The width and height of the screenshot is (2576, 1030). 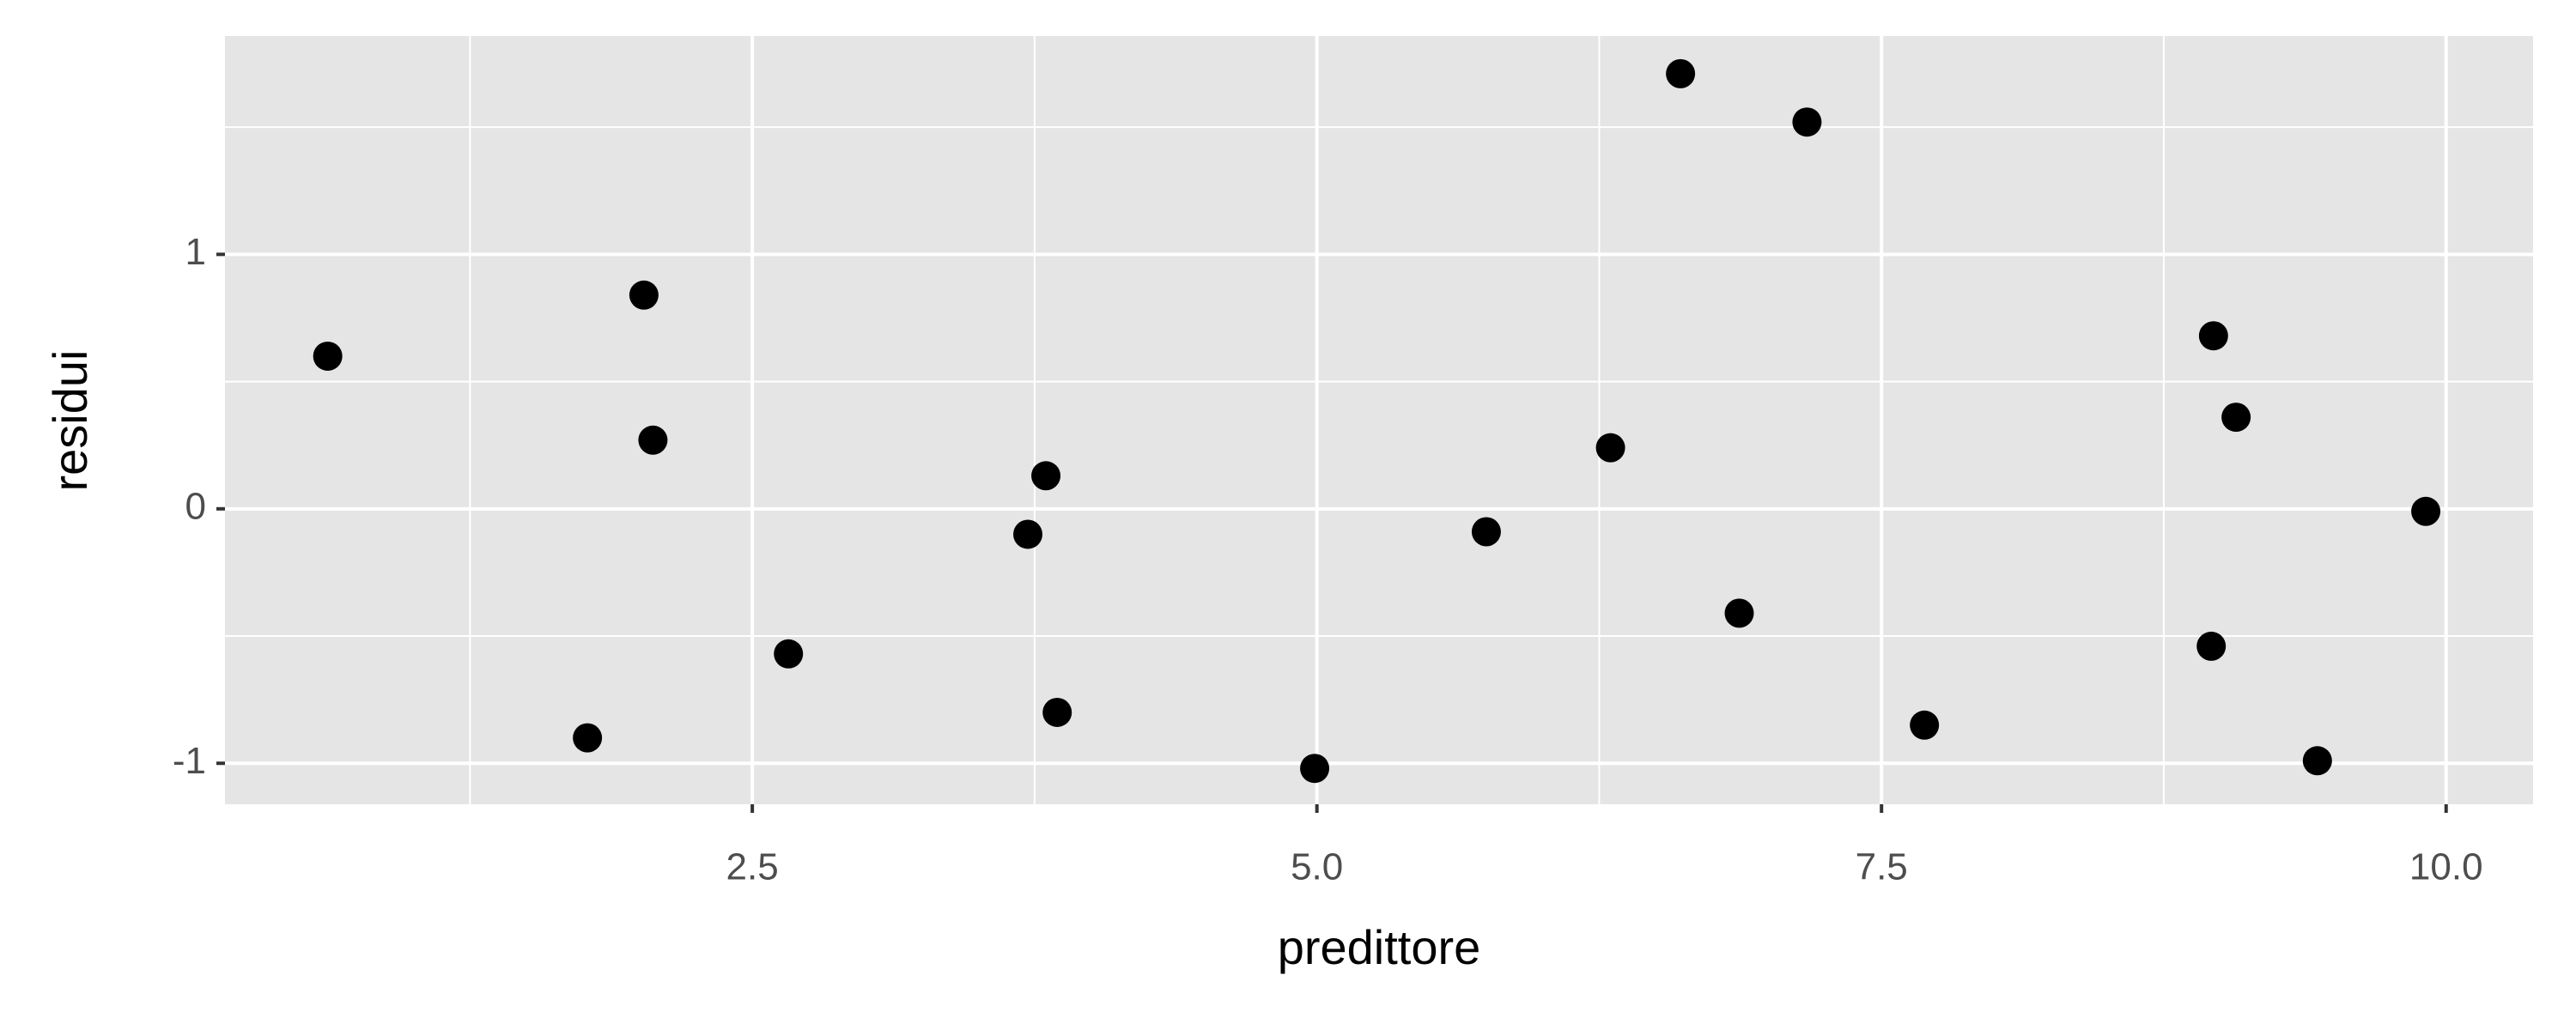 I want to click on y-tick-label: 0, so click(x=196, y=506).